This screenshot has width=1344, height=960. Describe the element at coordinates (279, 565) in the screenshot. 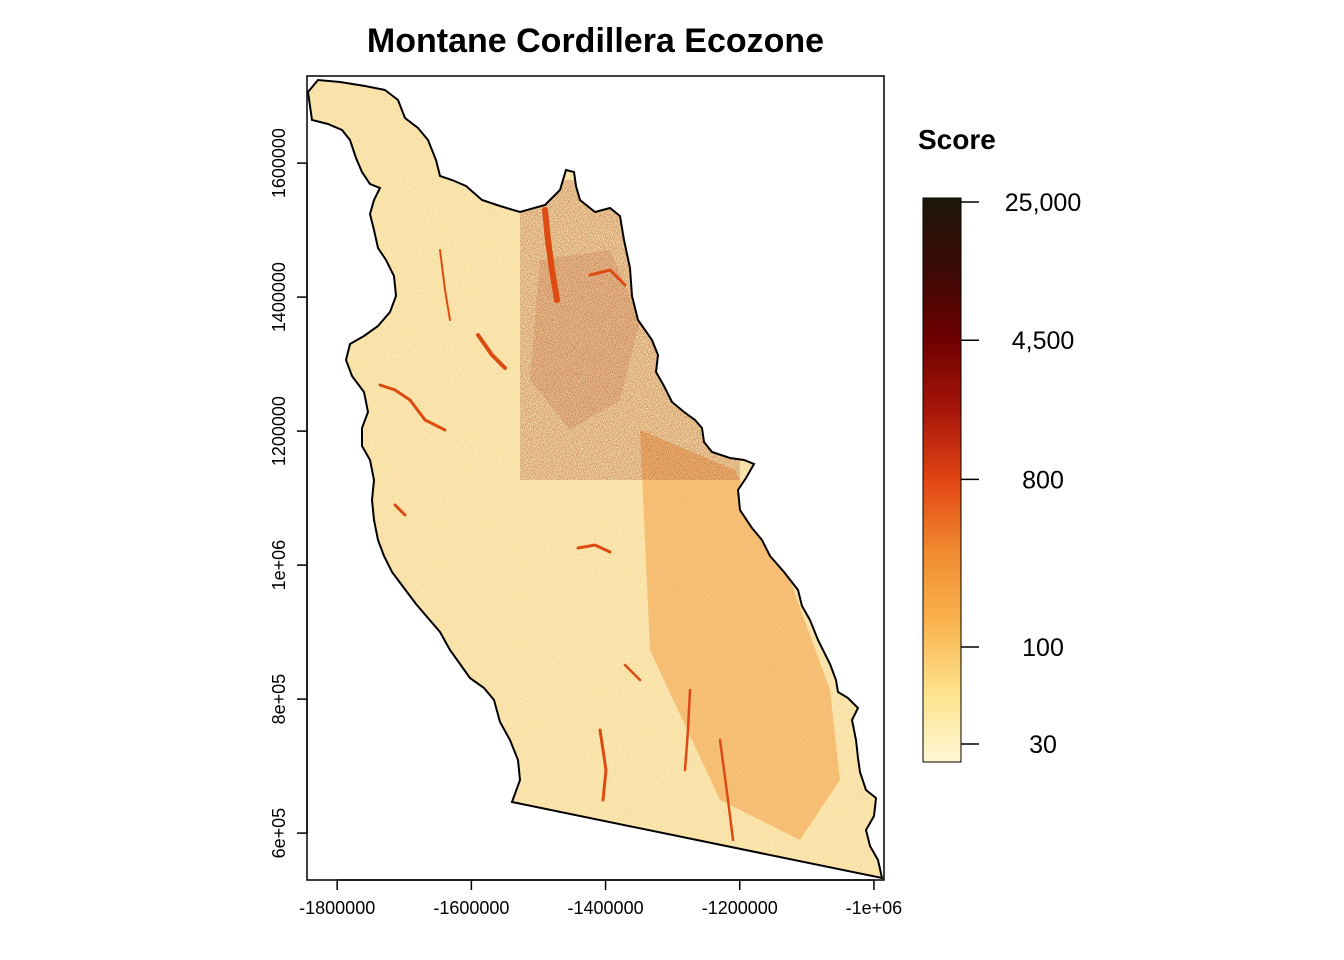

I see `y-tick-label: 1e+06` at that location.